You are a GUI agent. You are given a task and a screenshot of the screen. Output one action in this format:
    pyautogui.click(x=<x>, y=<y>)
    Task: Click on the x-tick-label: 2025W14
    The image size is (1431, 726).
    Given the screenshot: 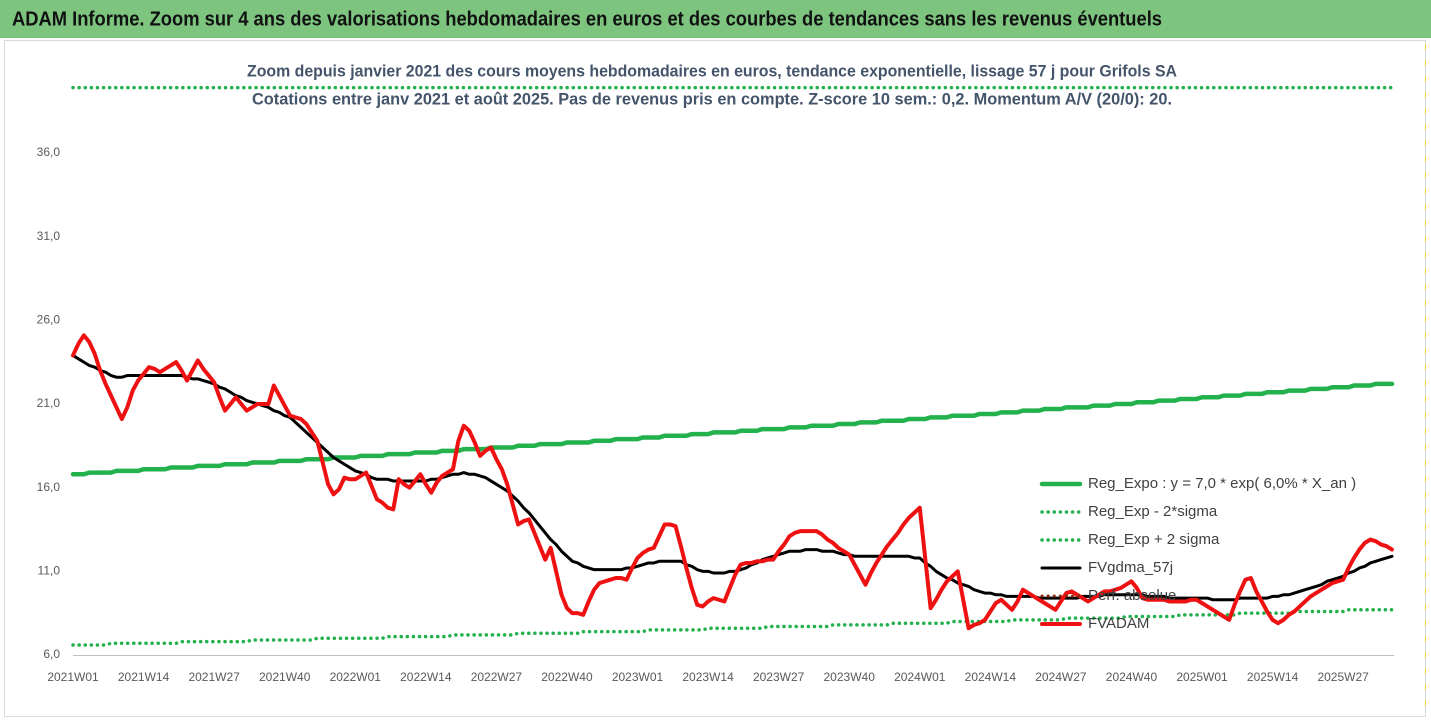 What is the action you would take?
    pyautogui.click(x=1273, y=677)
    